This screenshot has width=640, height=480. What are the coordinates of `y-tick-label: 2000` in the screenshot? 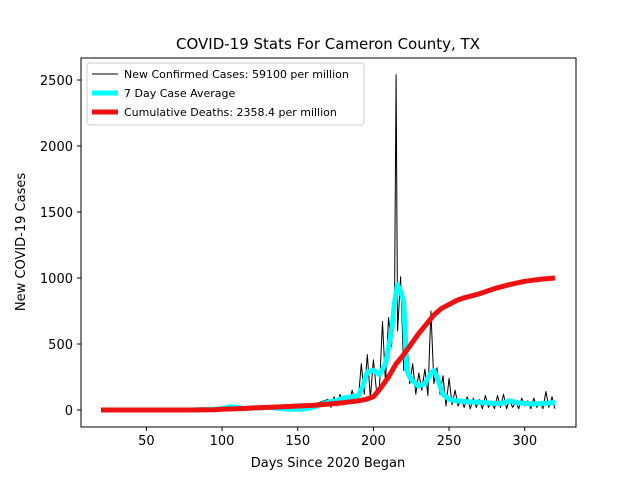 It's located at (56, 147).